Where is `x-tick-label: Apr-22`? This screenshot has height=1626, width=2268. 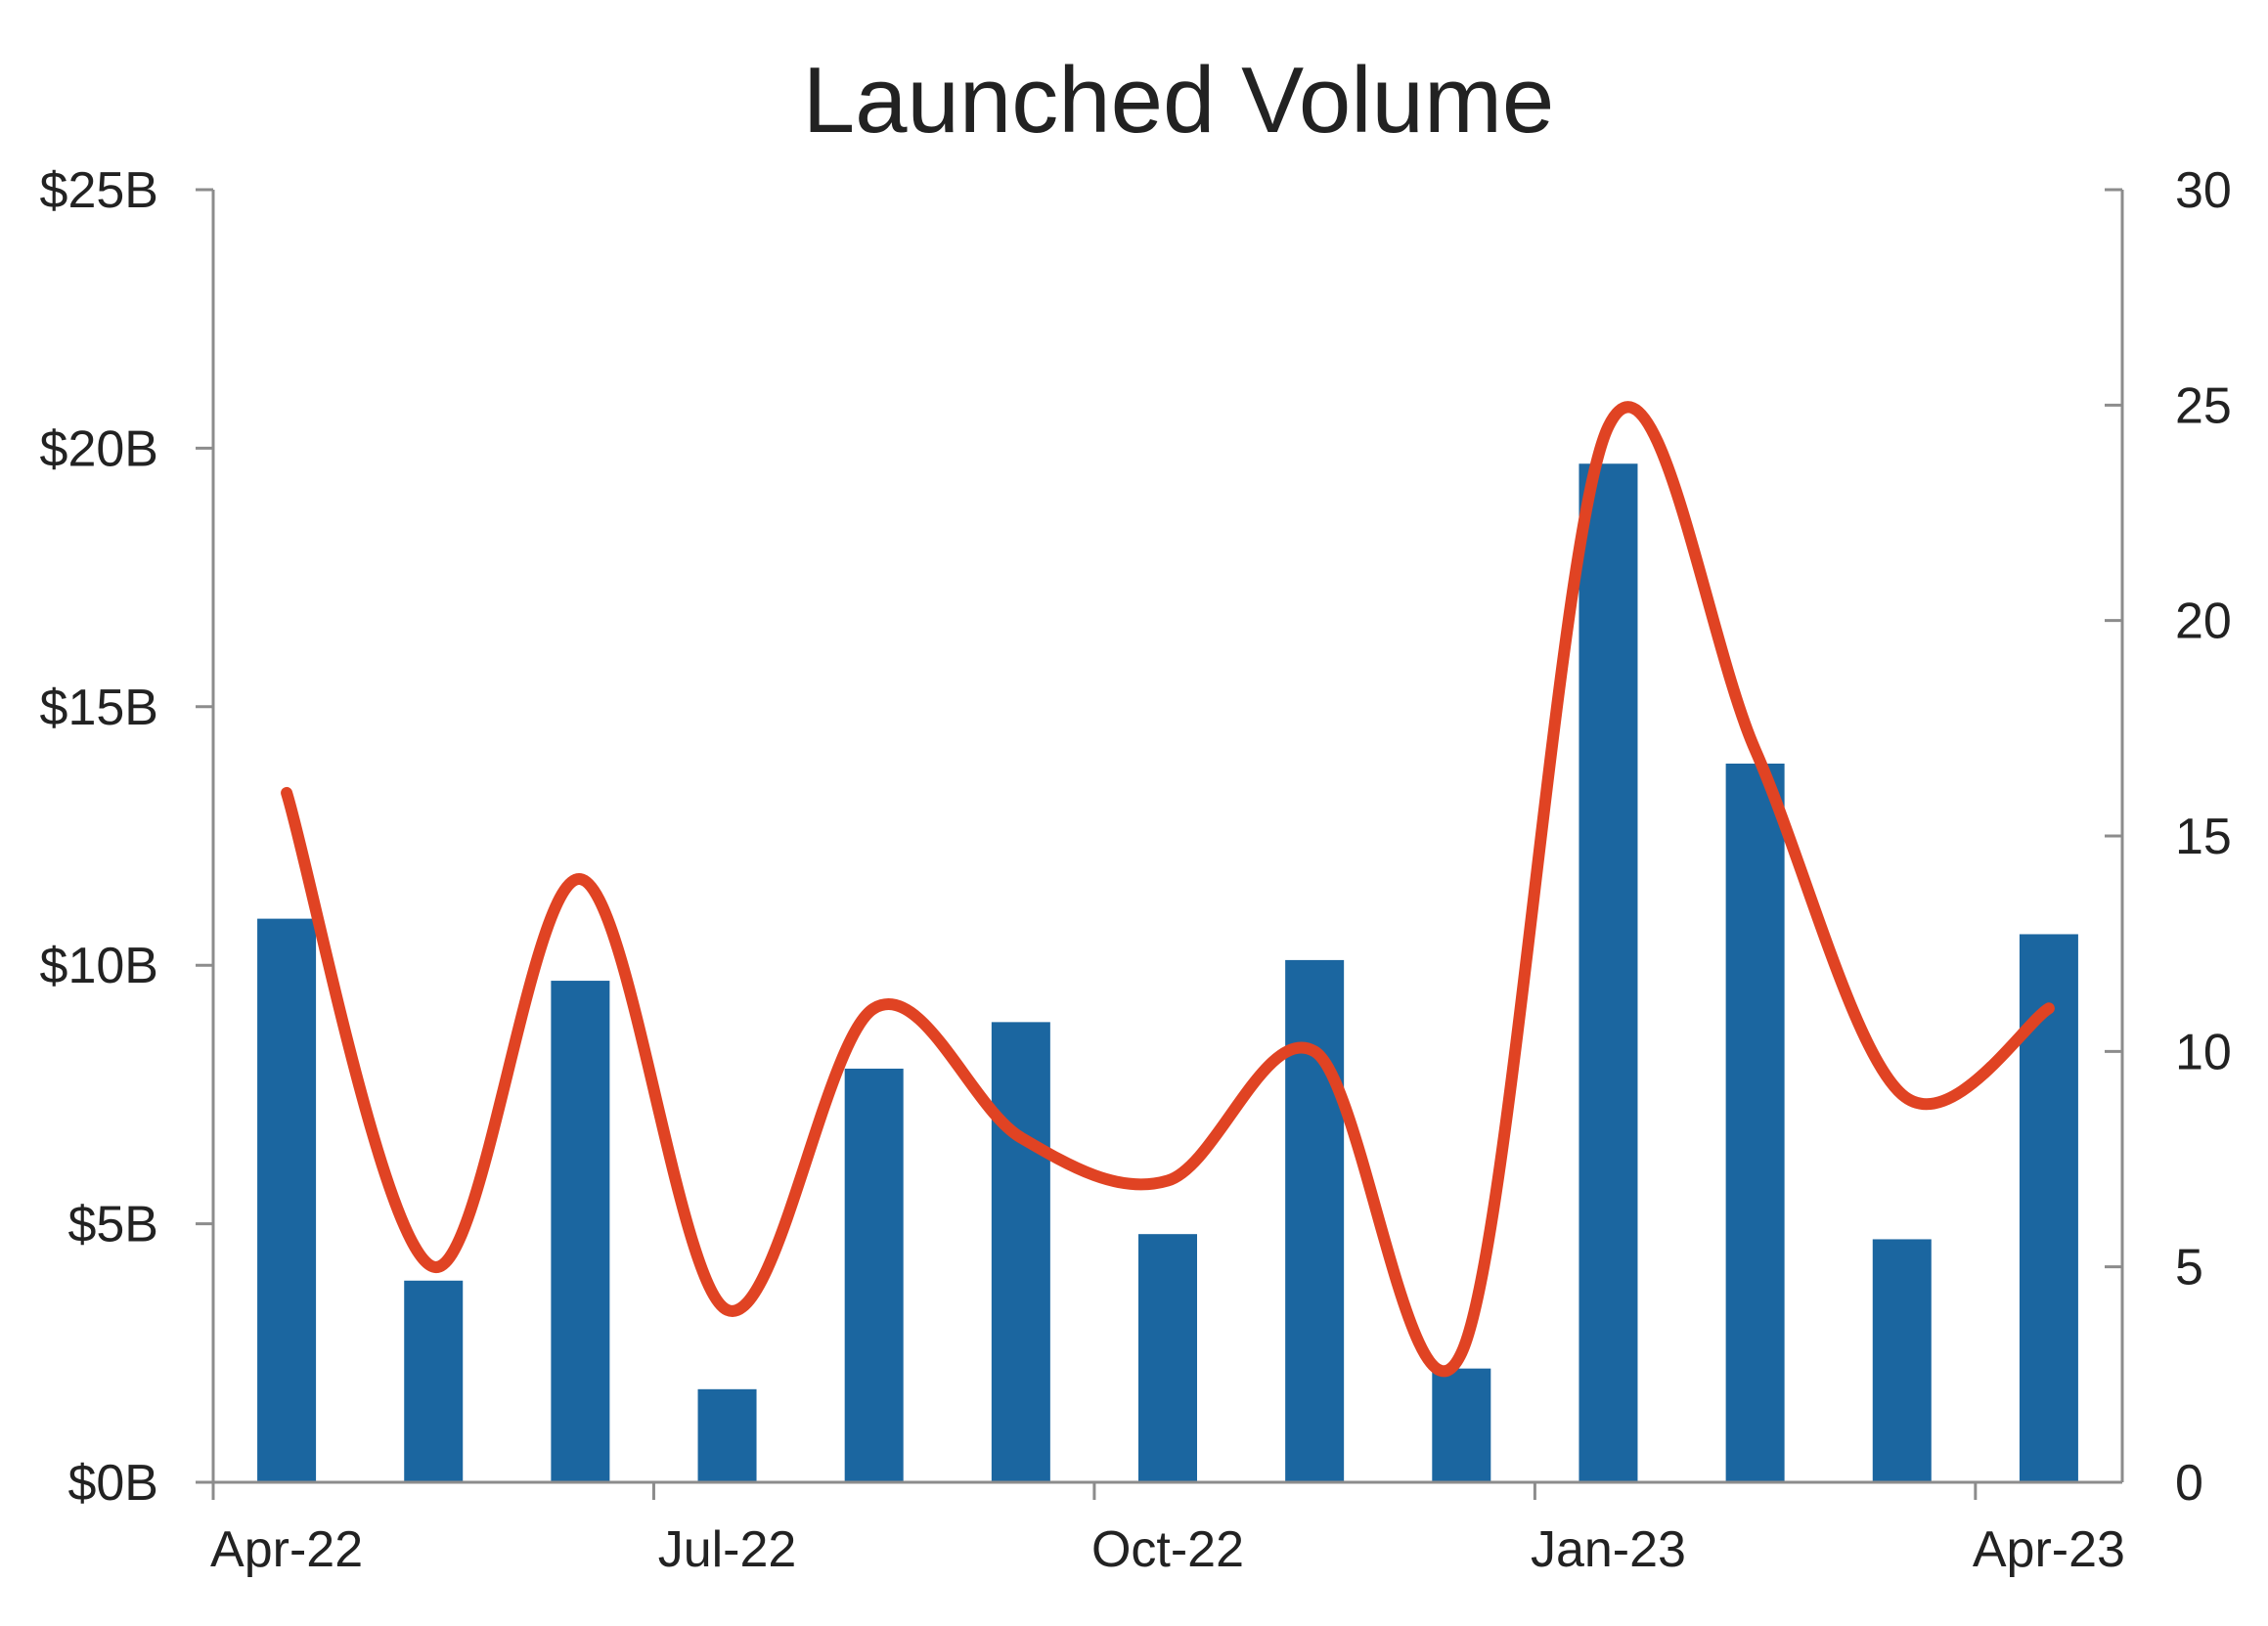
x-tick-label: Apr-22 is located at coordinates (287, 1549).